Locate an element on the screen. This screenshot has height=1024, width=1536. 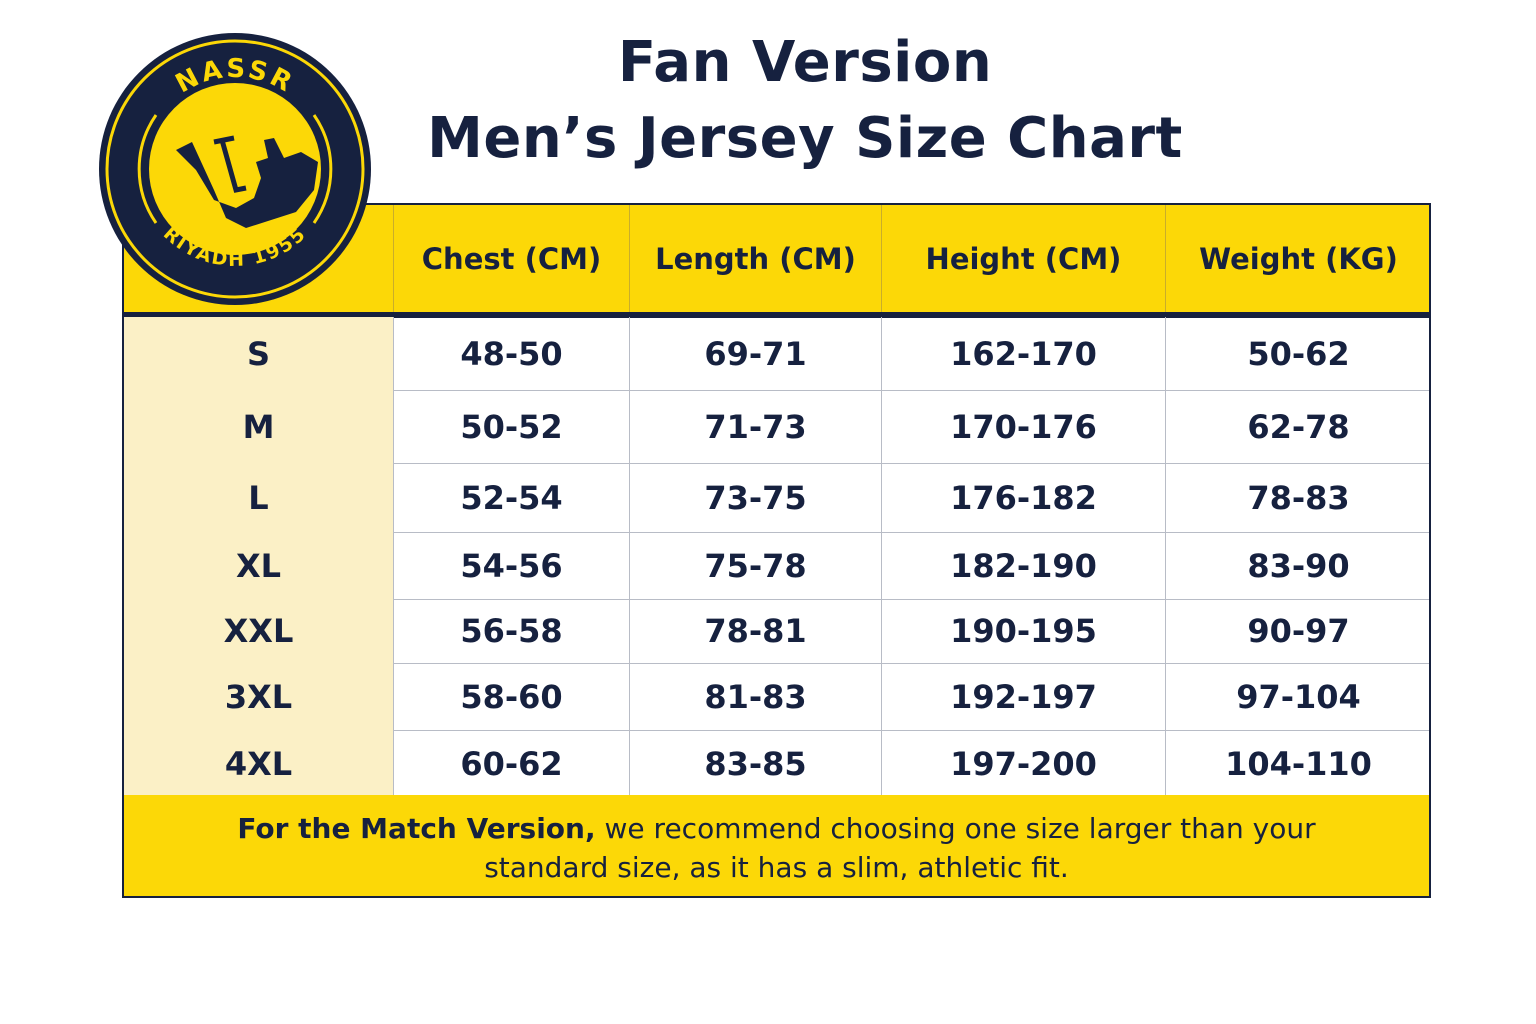
table-cell: 192-197 is located at coordinates (1023, 696).